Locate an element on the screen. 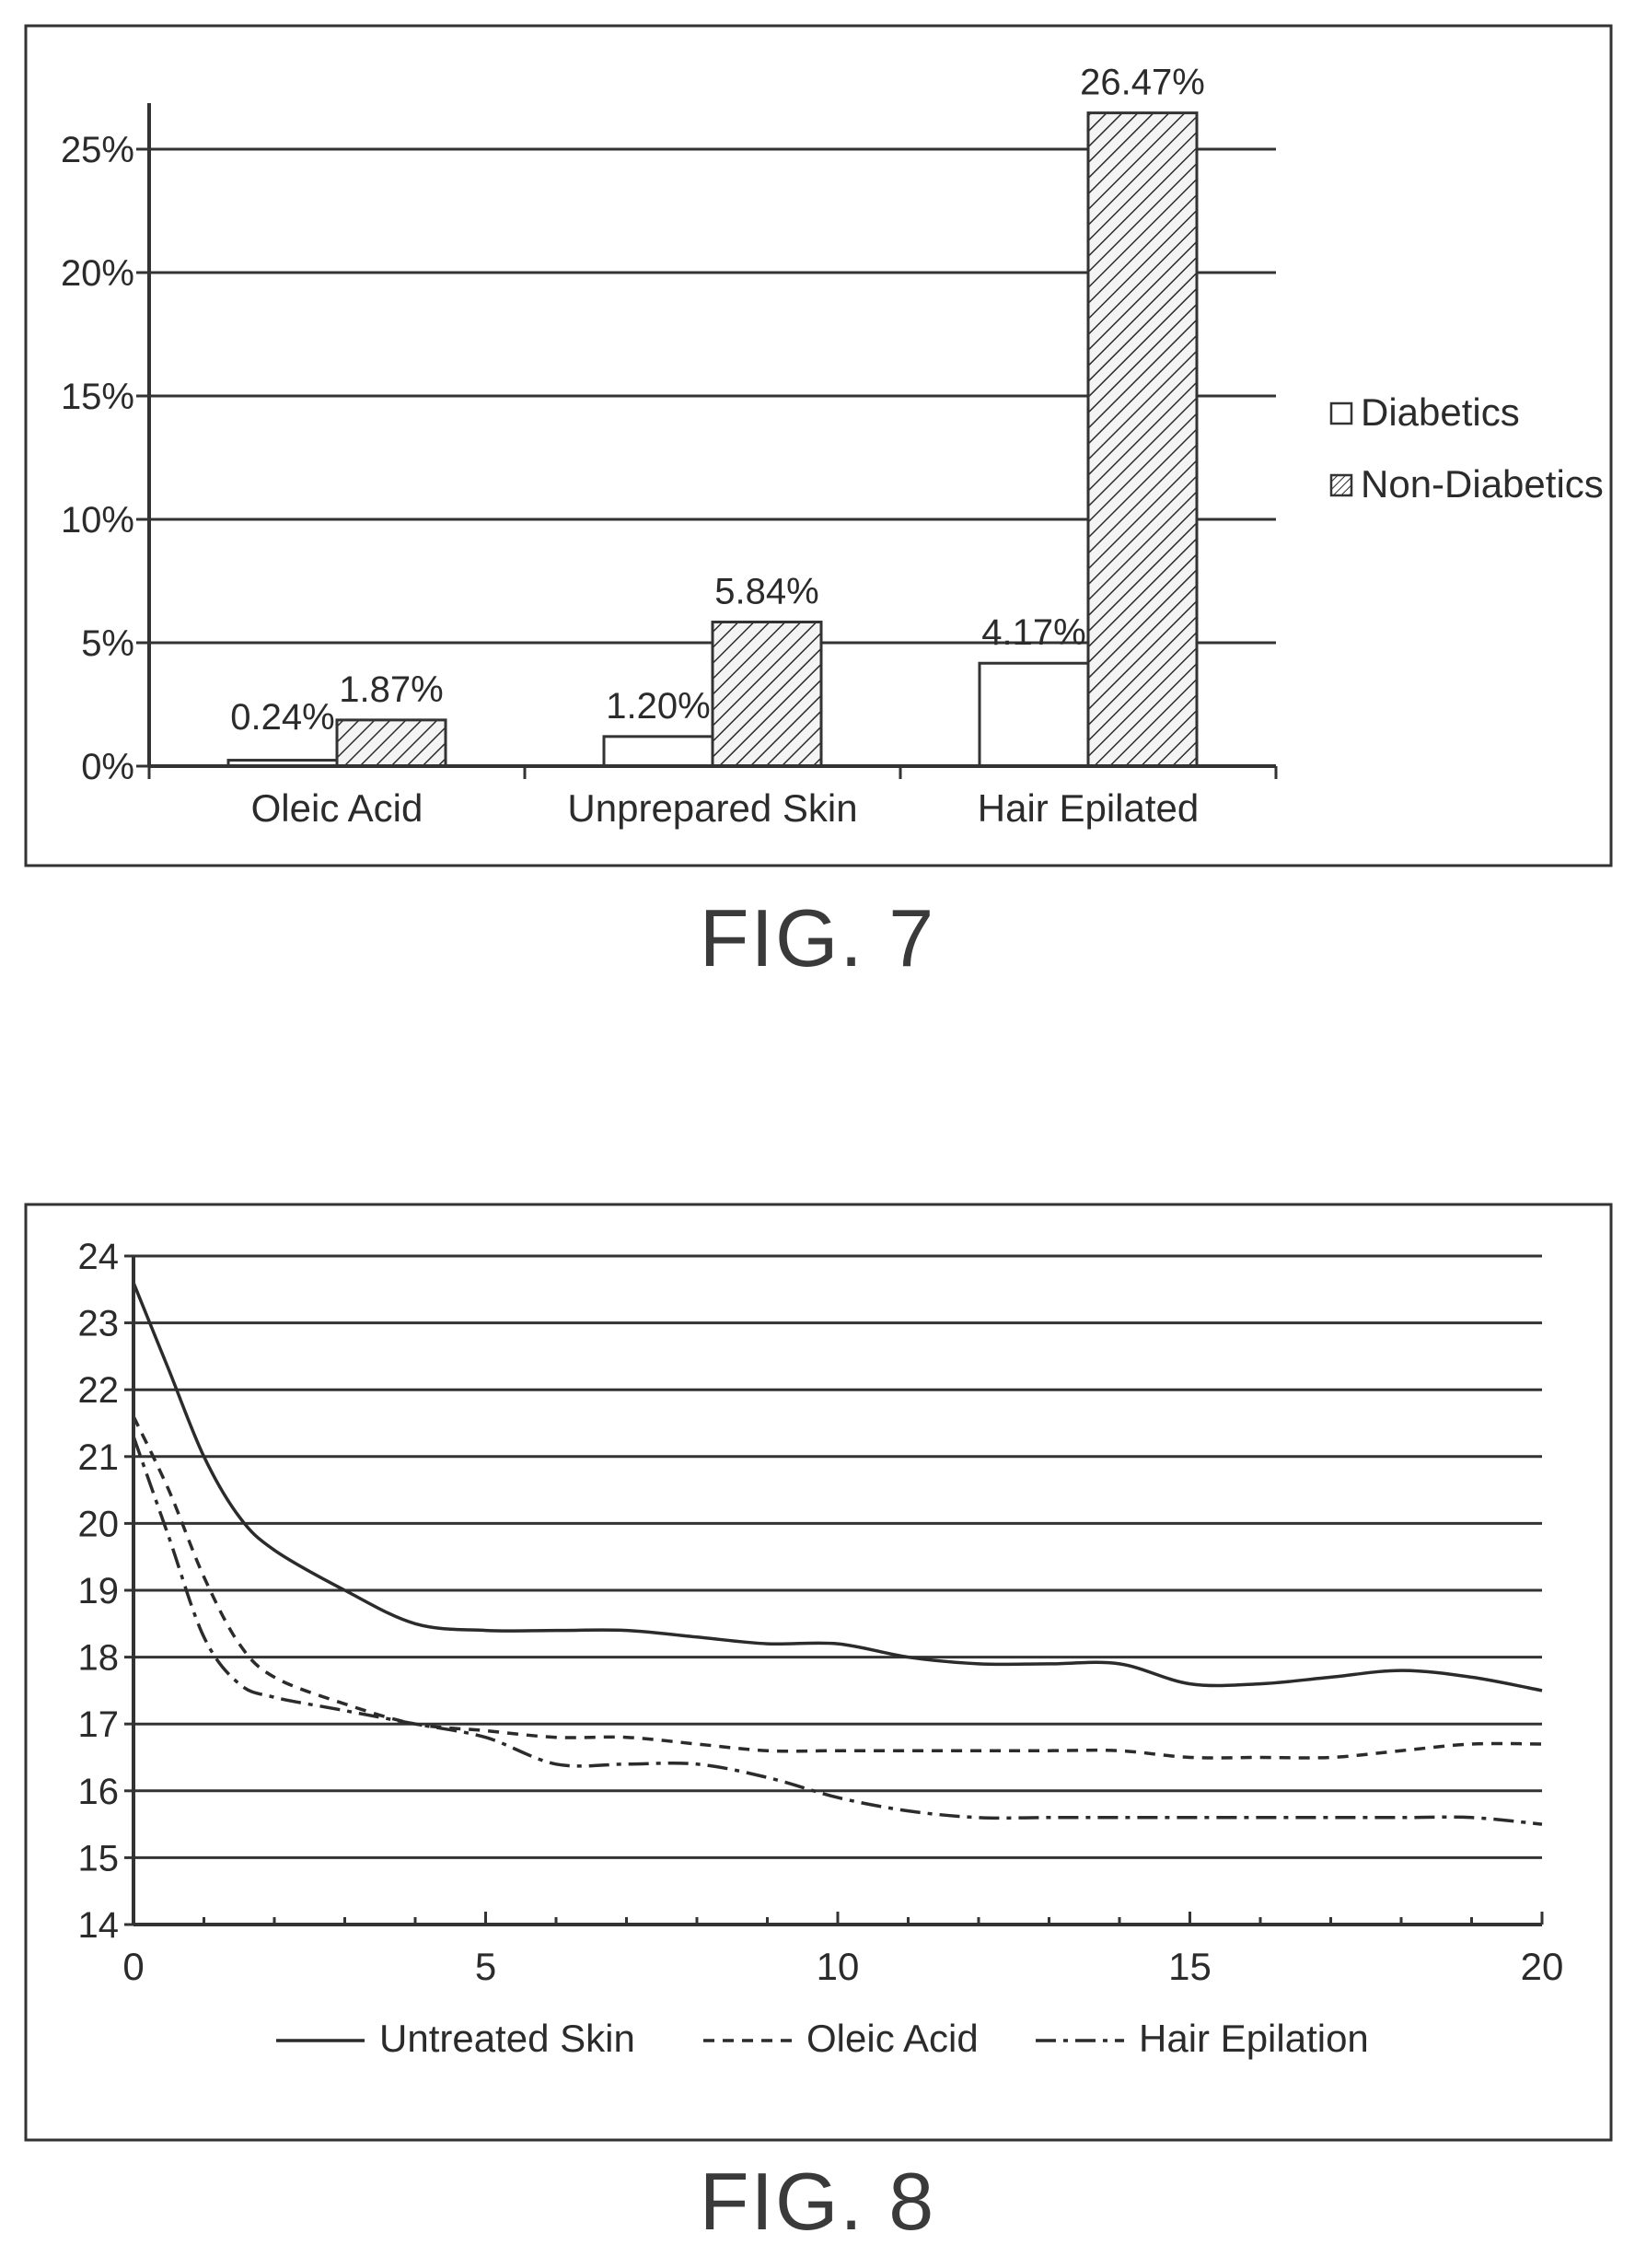  fig7-y-tick-label: 20% is located at coordinates (97, 273).